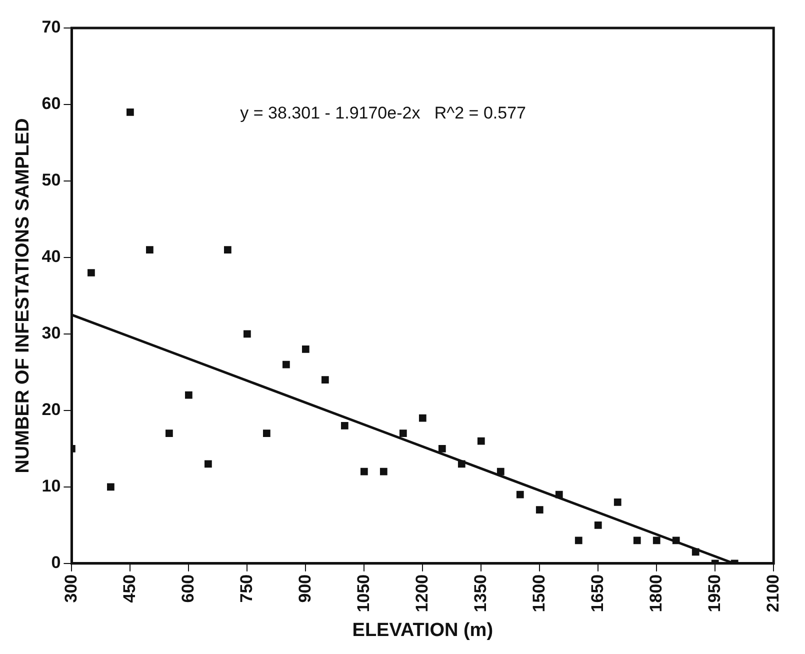 This screenshot has height=654, width=805. I want to click on y-tick-label: 0, so click(56, 562).